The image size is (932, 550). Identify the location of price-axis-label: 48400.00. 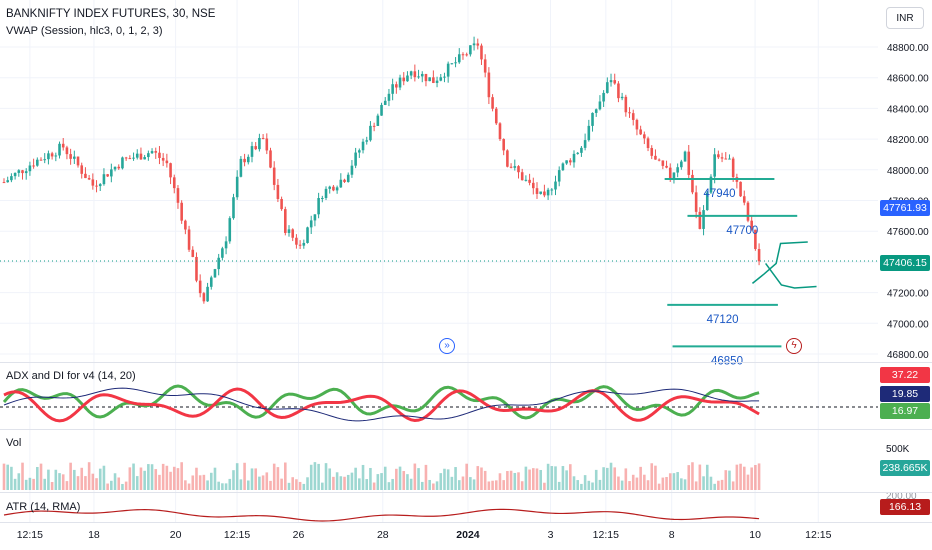
(908, 109).